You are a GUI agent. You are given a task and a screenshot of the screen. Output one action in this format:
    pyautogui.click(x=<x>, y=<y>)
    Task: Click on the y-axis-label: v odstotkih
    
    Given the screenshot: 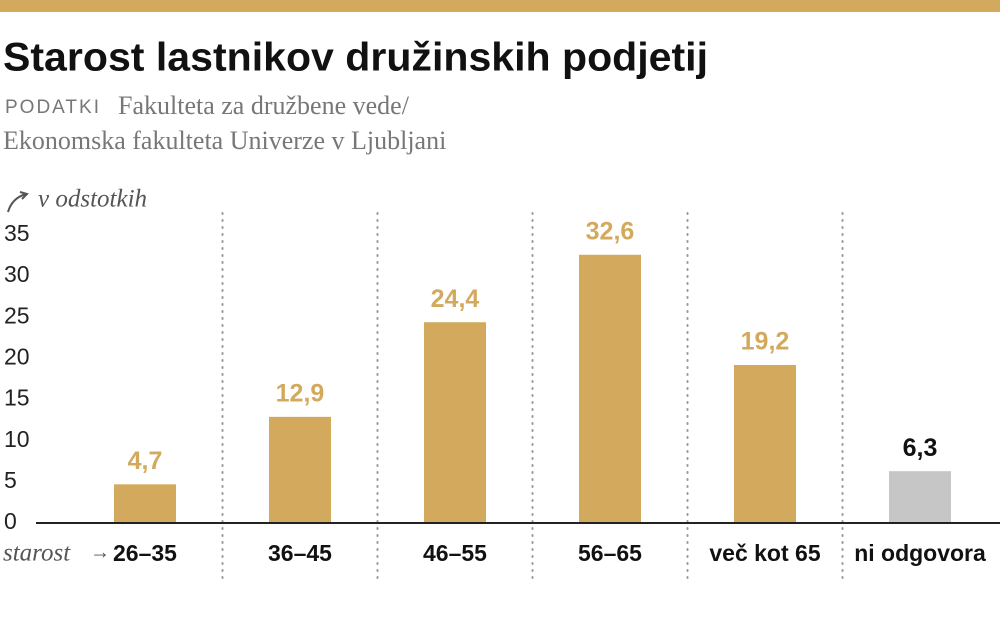 What is the action you would take?
    pyautogui.click(x=92, y=199)
    